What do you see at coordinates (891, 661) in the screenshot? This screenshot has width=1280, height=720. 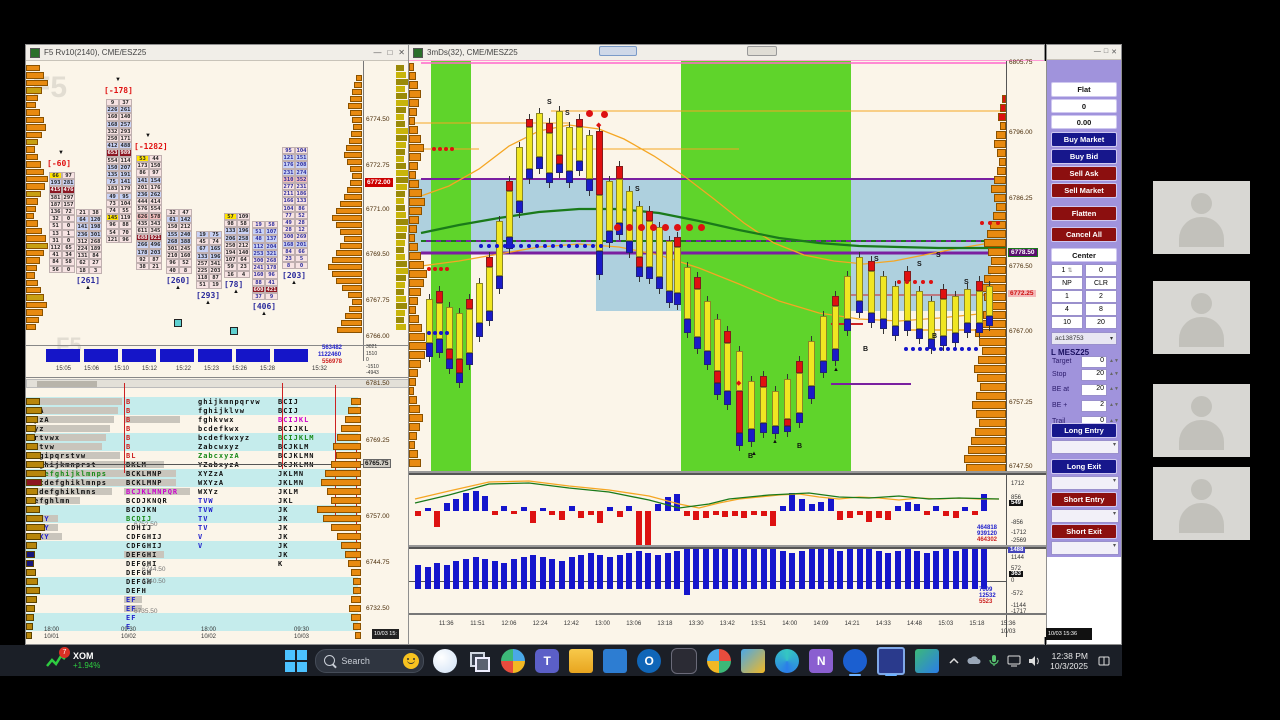 I see `chart-app-icon` at bounding box center [891, 661].